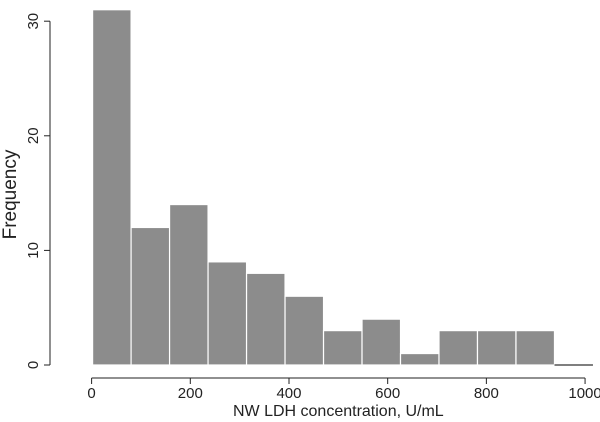  What do you see at coordinates (33, 250) in the screenshot?
I see `y-tick-label-1: 10` at bounding box center [33, 250].